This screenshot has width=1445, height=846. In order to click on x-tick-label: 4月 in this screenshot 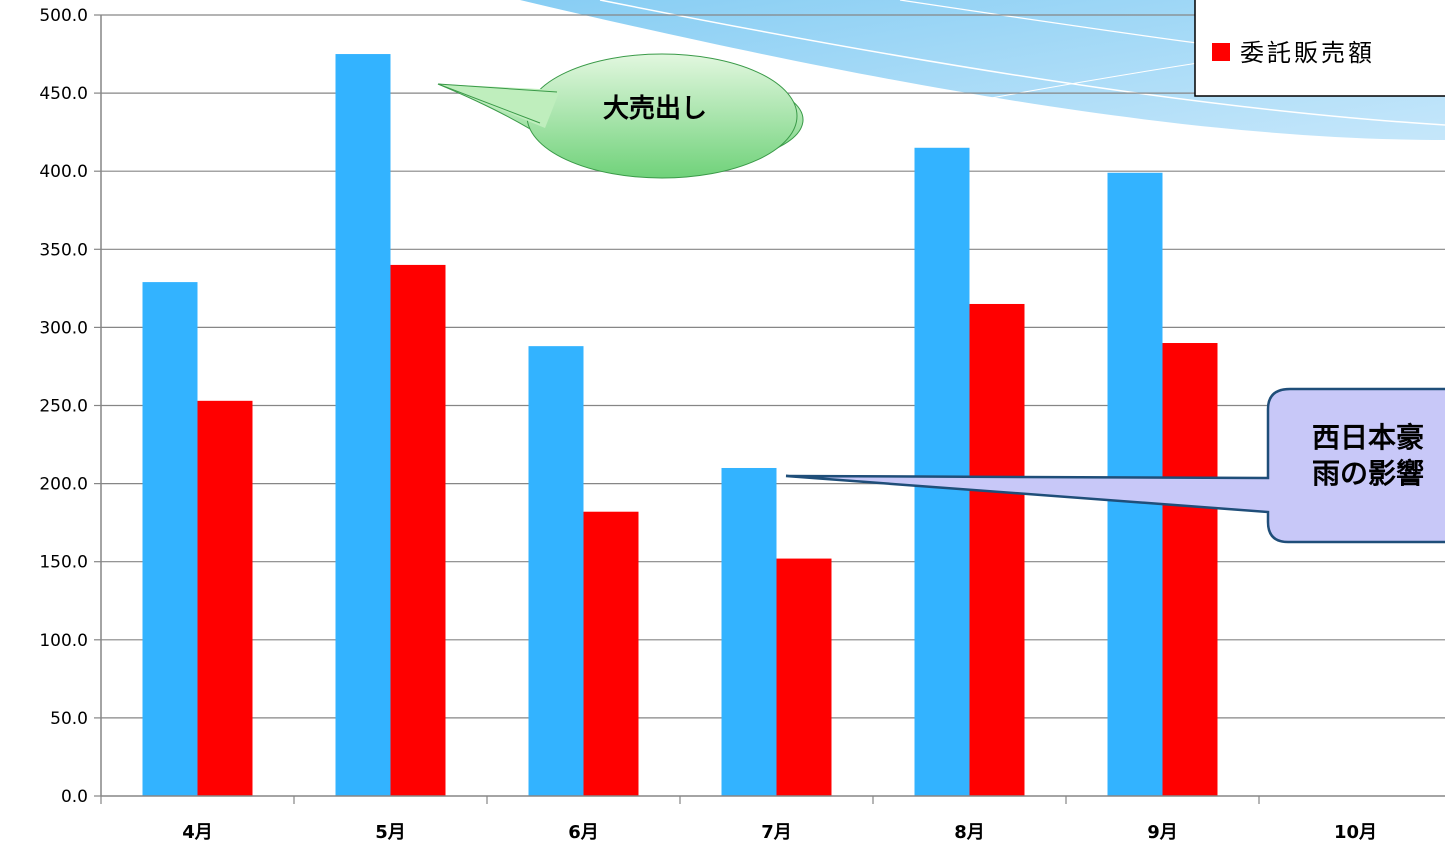, I will do `click(197, 832)`.